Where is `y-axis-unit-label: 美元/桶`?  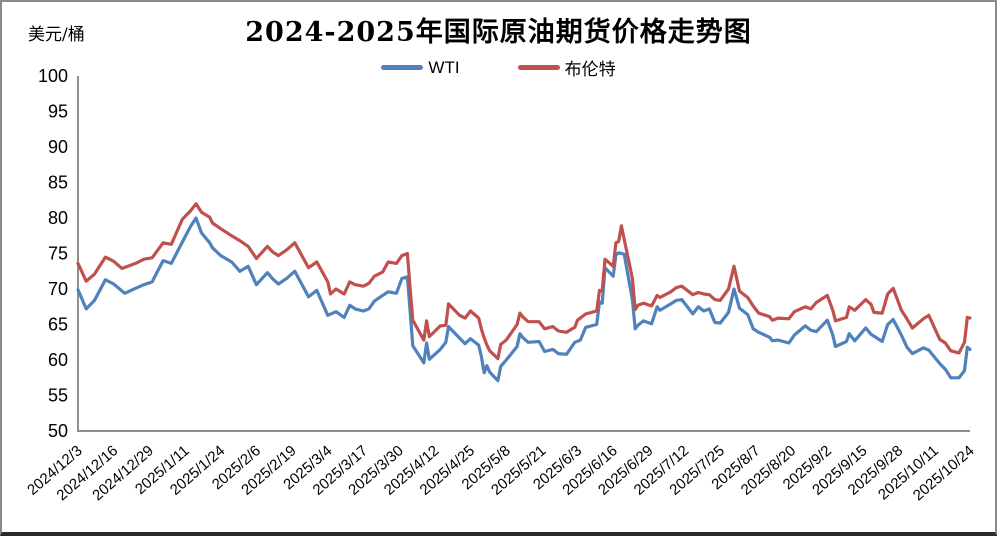 y-axis-unit-label: 美元/桶 is located at coordinates (56, 35).